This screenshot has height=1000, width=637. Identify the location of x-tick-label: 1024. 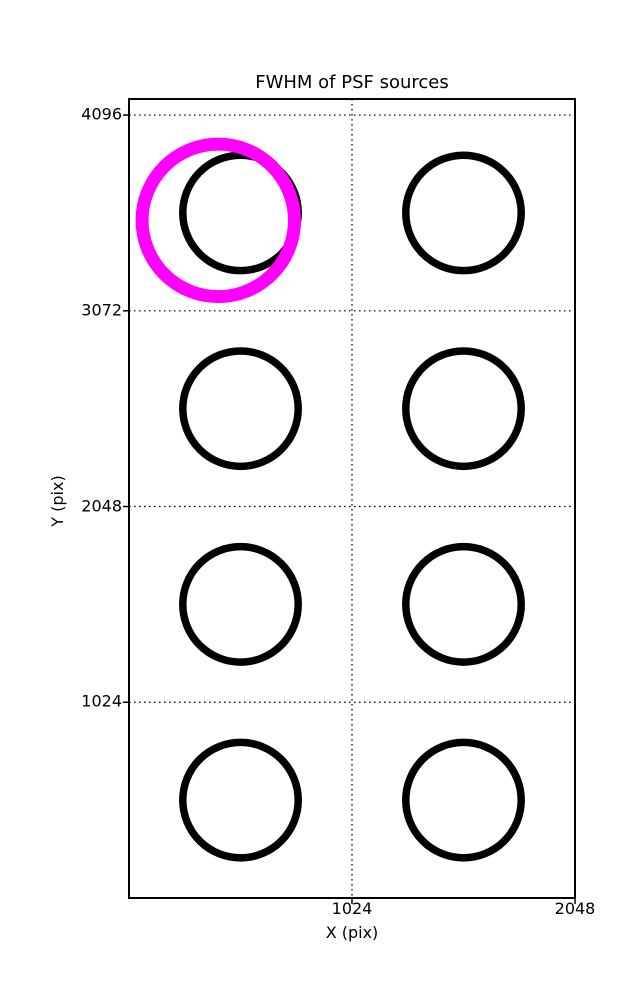
(352, 908).